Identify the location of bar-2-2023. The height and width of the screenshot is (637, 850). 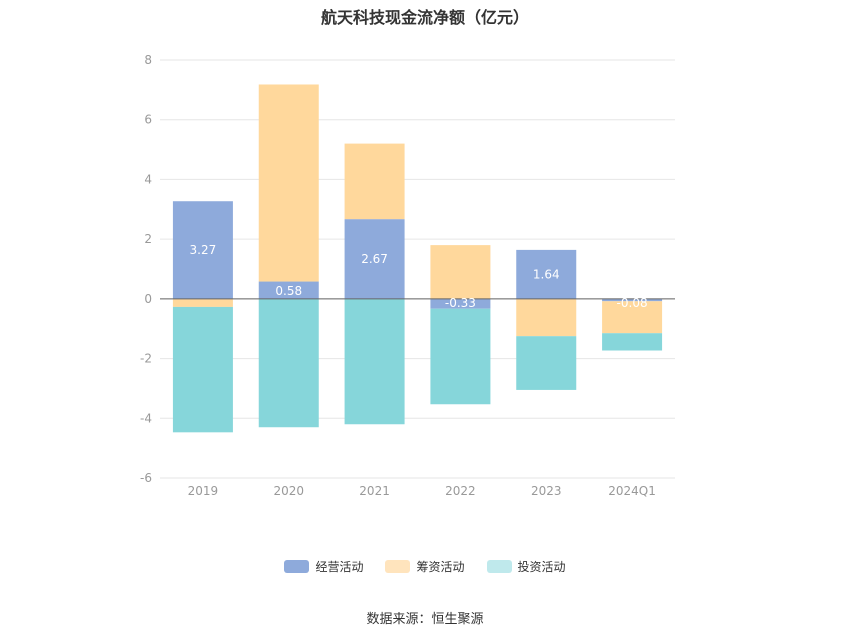
(546, 363).